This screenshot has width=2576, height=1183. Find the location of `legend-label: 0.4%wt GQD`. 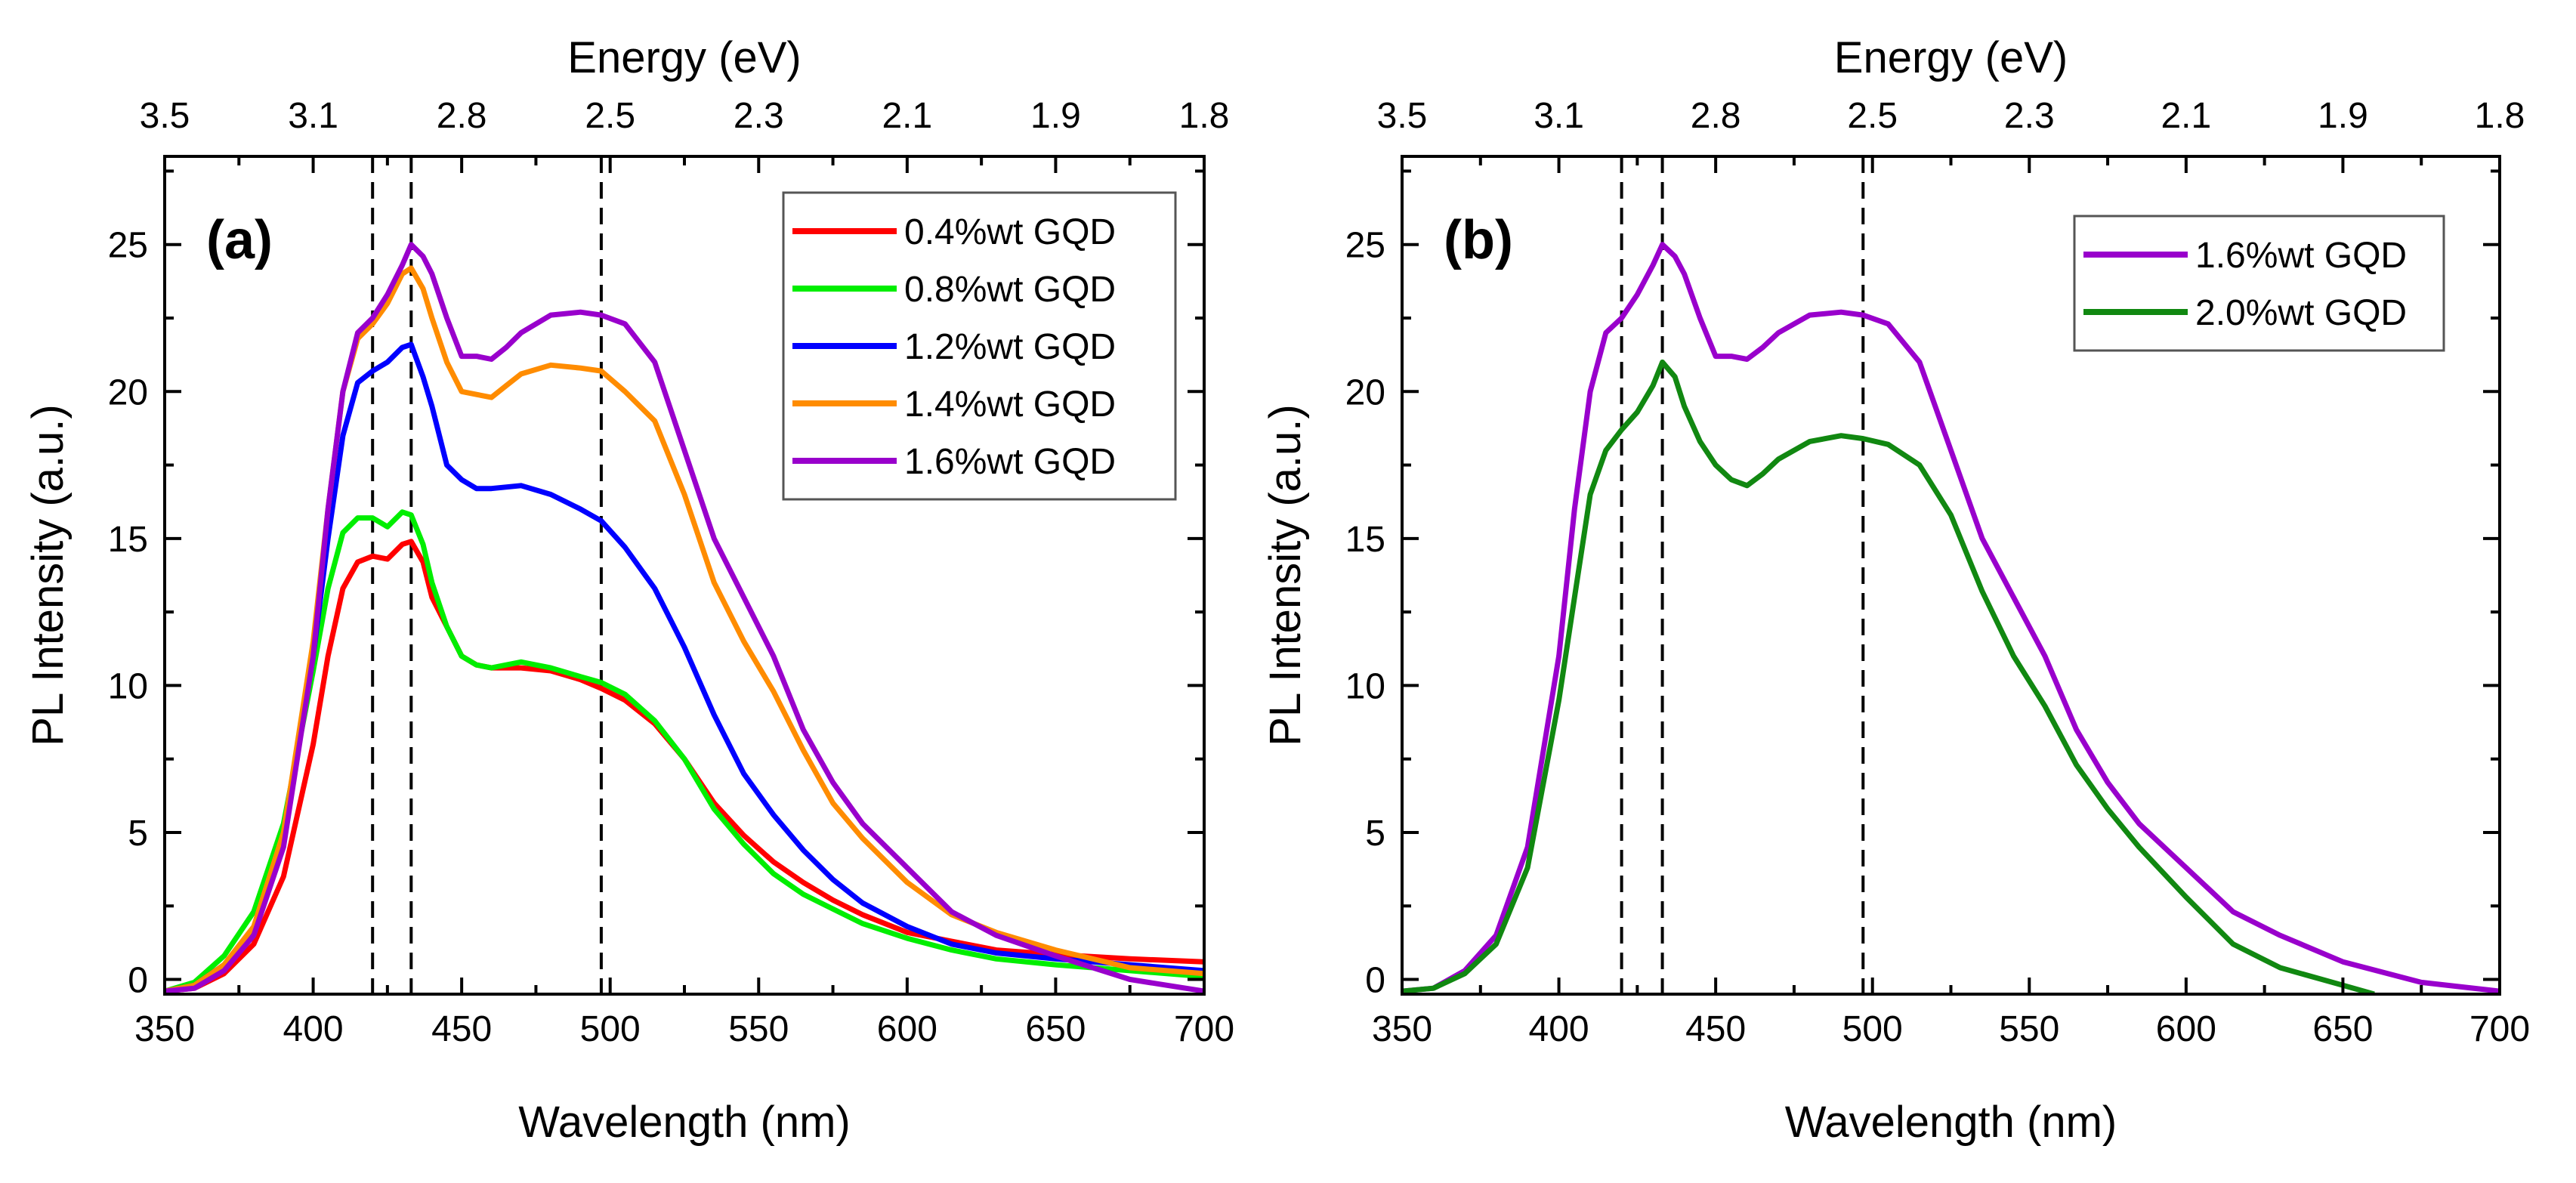

legend-label: 0.4%wt GQD is located at coordinates (1010, 232).